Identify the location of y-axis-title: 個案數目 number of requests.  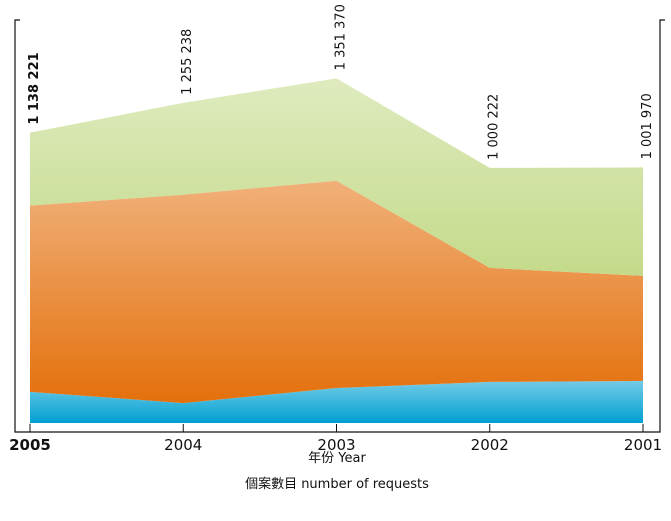
(337, 484).